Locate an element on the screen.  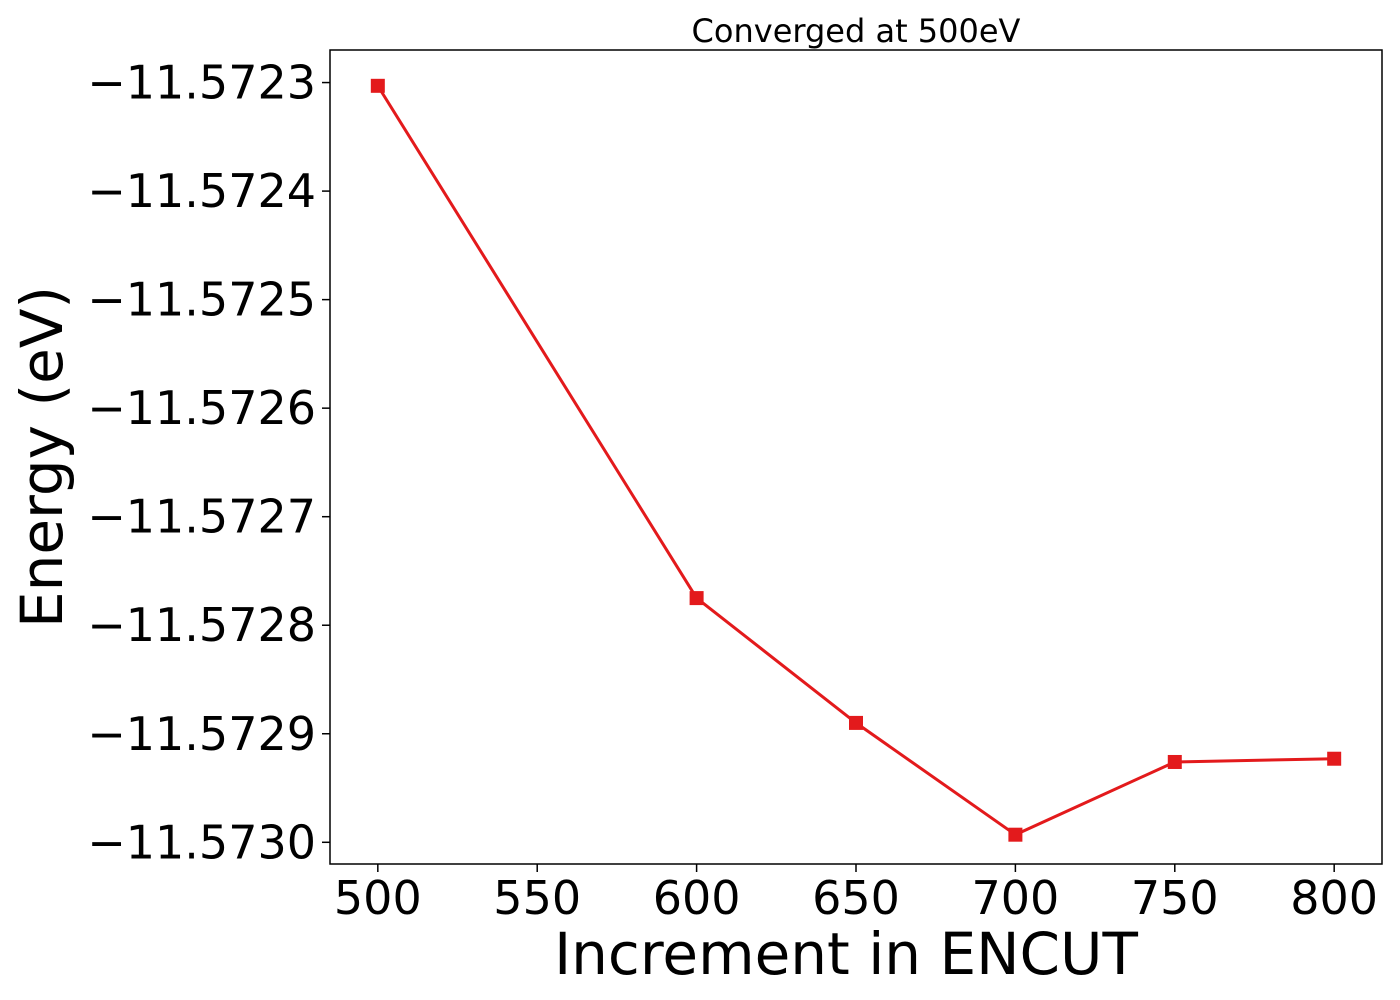
y-tick-label: −11.5730 is located at coordinates (201, 842).